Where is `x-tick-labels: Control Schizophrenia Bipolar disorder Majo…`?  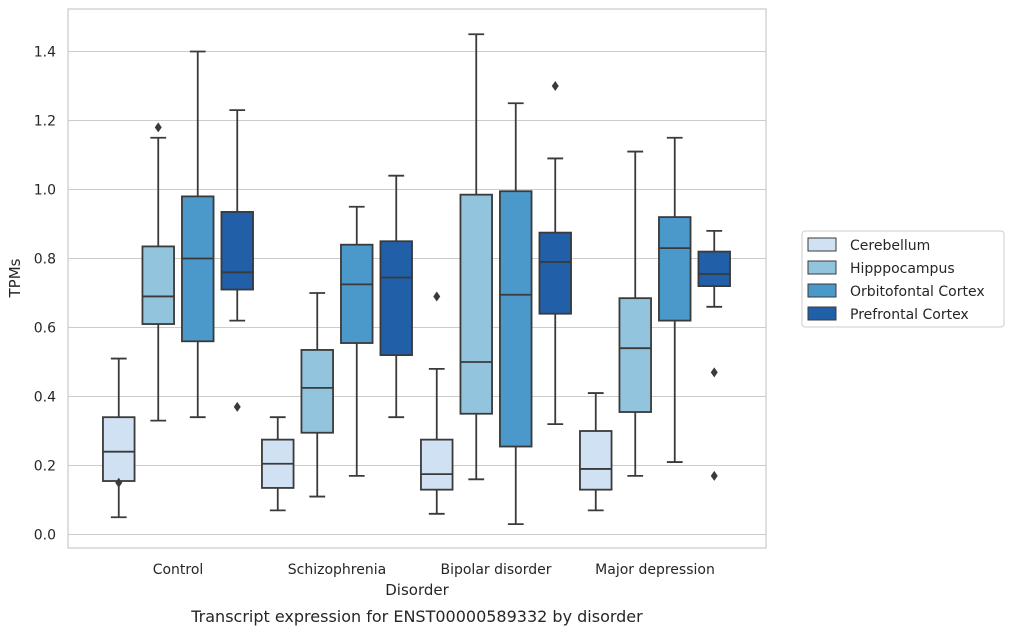 x-tick-labels: Control Schizophrenia Bipolar disorder Majo… is located at coordinates (434, 570).